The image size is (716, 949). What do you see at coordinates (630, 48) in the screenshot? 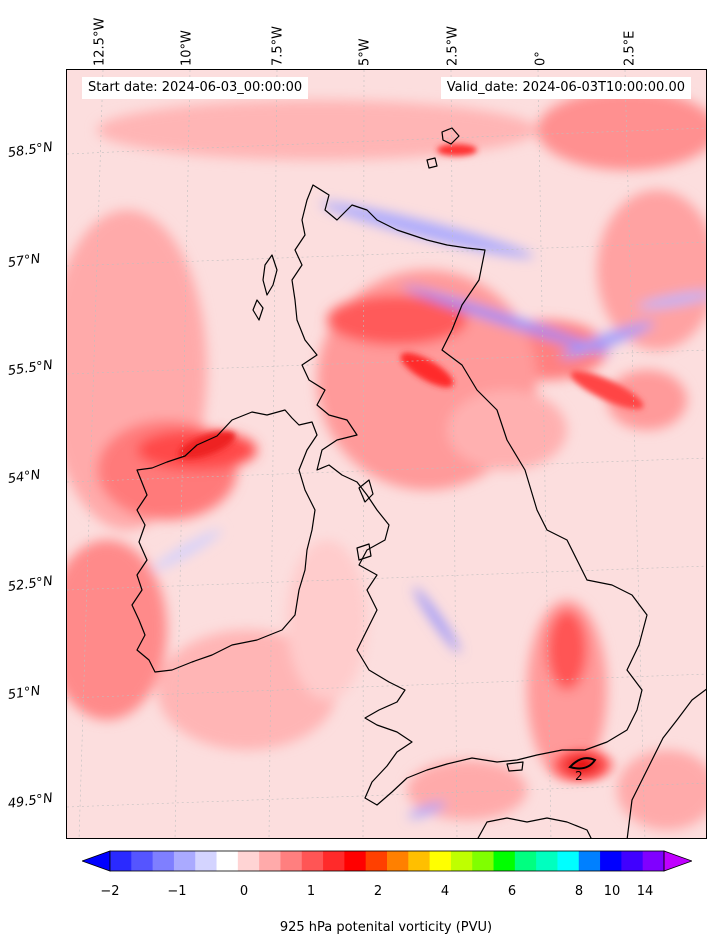
I see `lon-label-2.5e: 2.5°E` at bounding box center [630, 48].